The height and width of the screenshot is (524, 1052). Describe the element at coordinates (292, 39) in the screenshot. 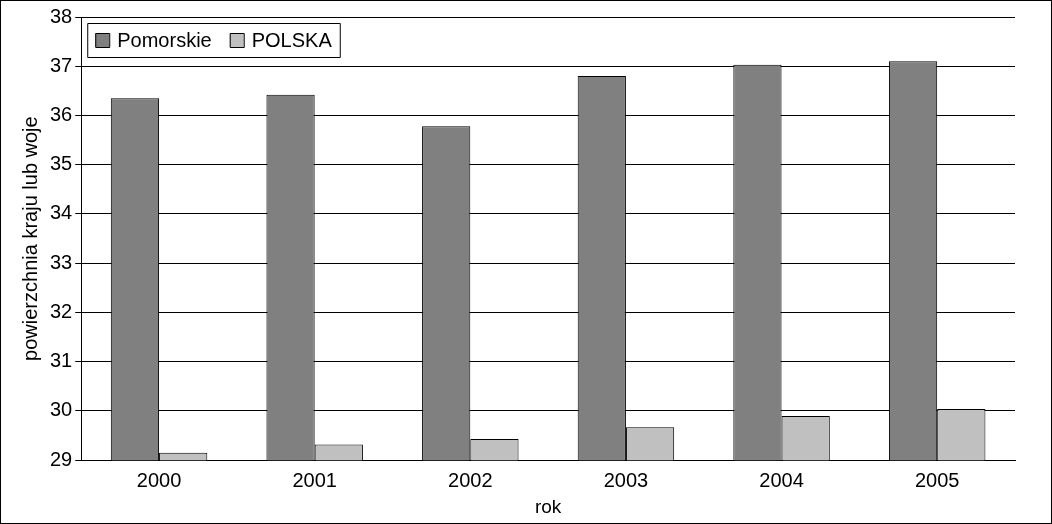

I see `legend-label: POLSKA` at that location.